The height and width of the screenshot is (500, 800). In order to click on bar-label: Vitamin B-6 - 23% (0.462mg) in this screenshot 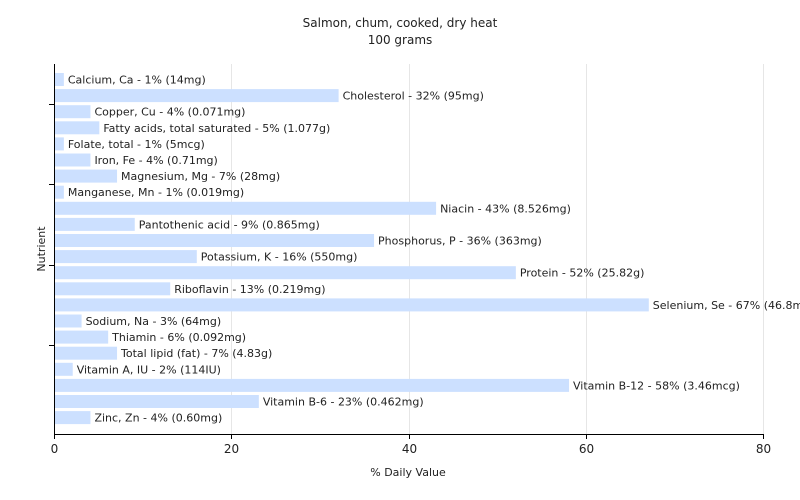, I will do `click(343, 402)`.